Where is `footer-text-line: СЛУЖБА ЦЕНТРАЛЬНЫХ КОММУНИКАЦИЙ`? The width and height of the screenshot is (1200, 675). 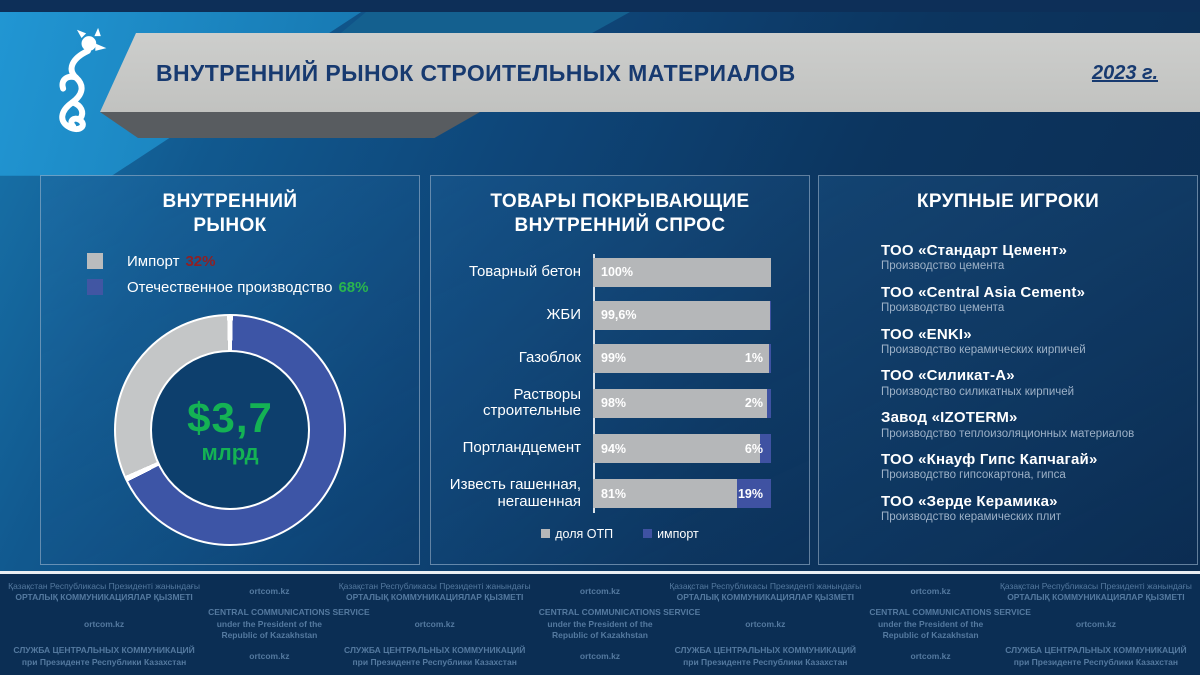
footer-text-line: СЛУЖБА ЦЕНТРАЛЬНЫХ КОММУНИКАЦИЙ is located at coordinates (1096, 650).